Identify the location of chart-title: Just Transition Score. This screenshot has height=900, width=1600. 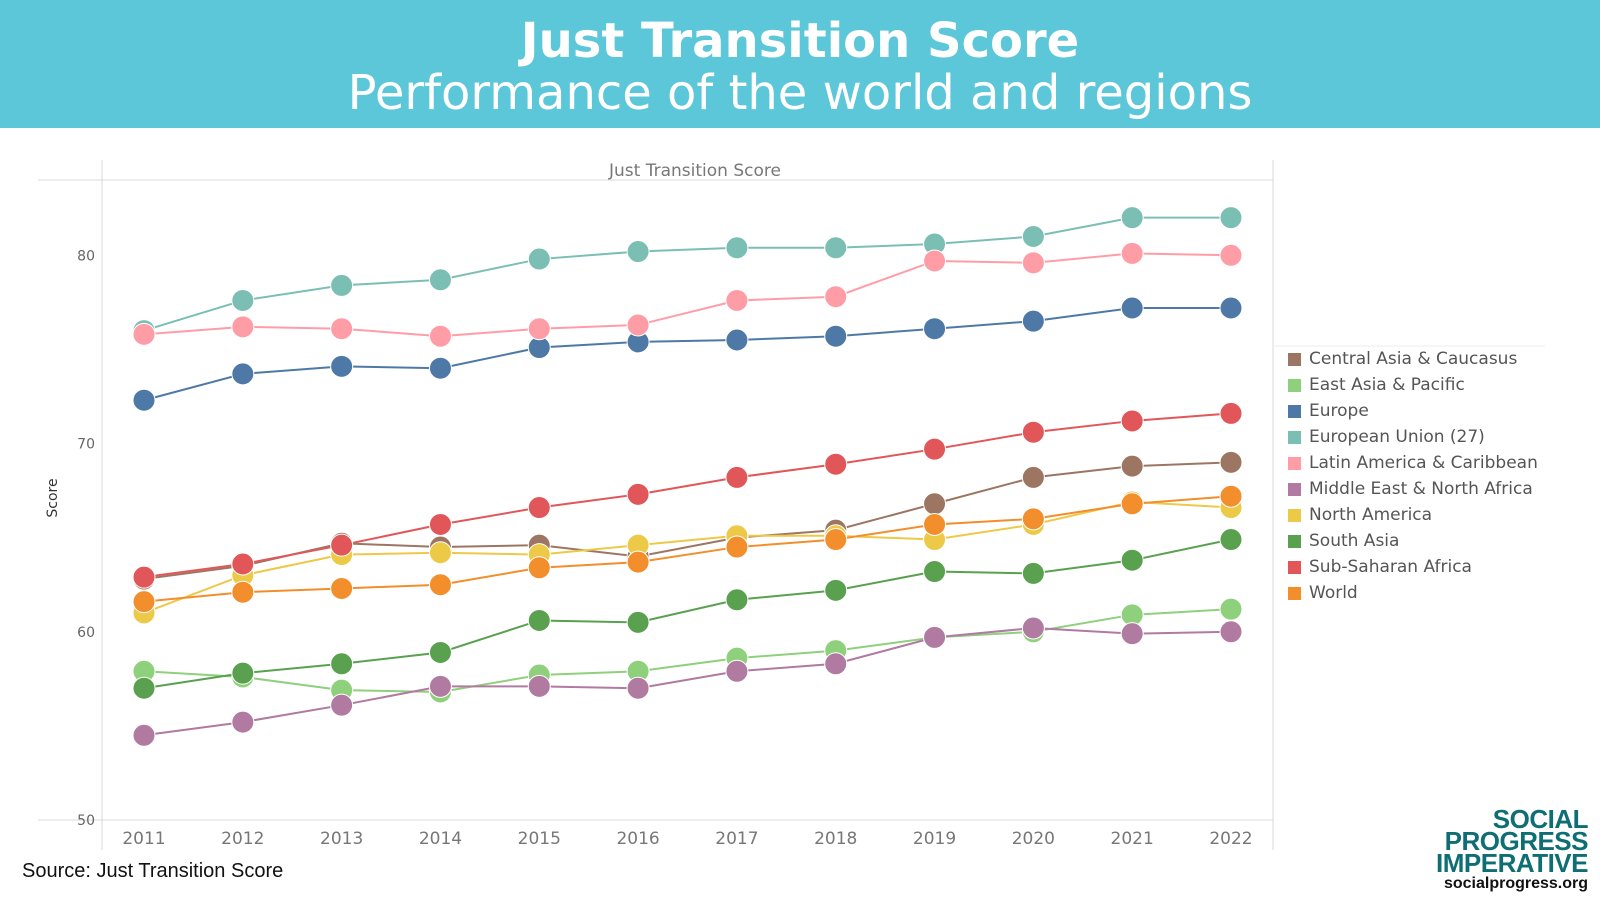
(694, 171).